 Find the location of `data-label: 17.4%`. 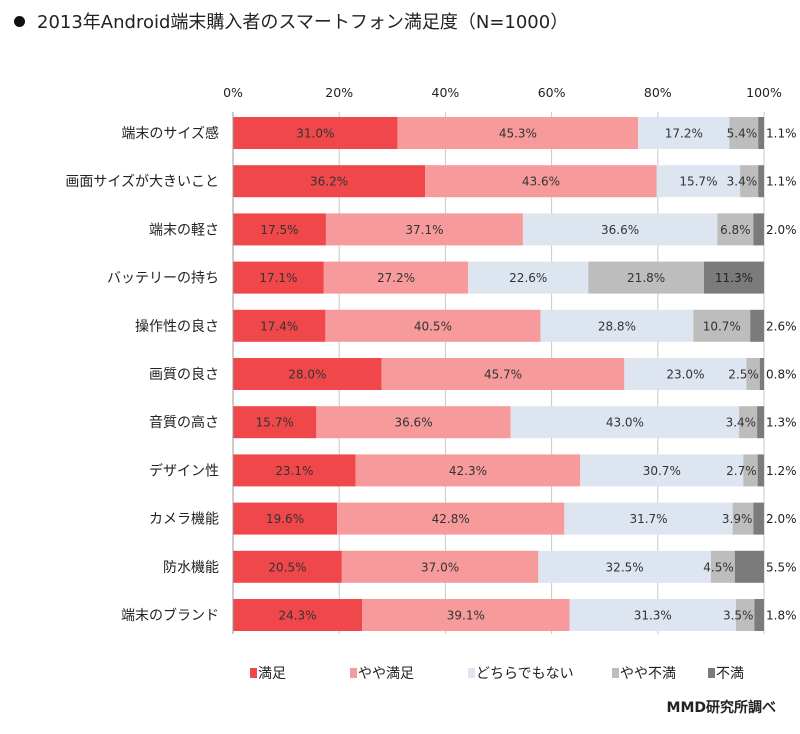

data-label: 17.4% is located at coordinates (279, 326).